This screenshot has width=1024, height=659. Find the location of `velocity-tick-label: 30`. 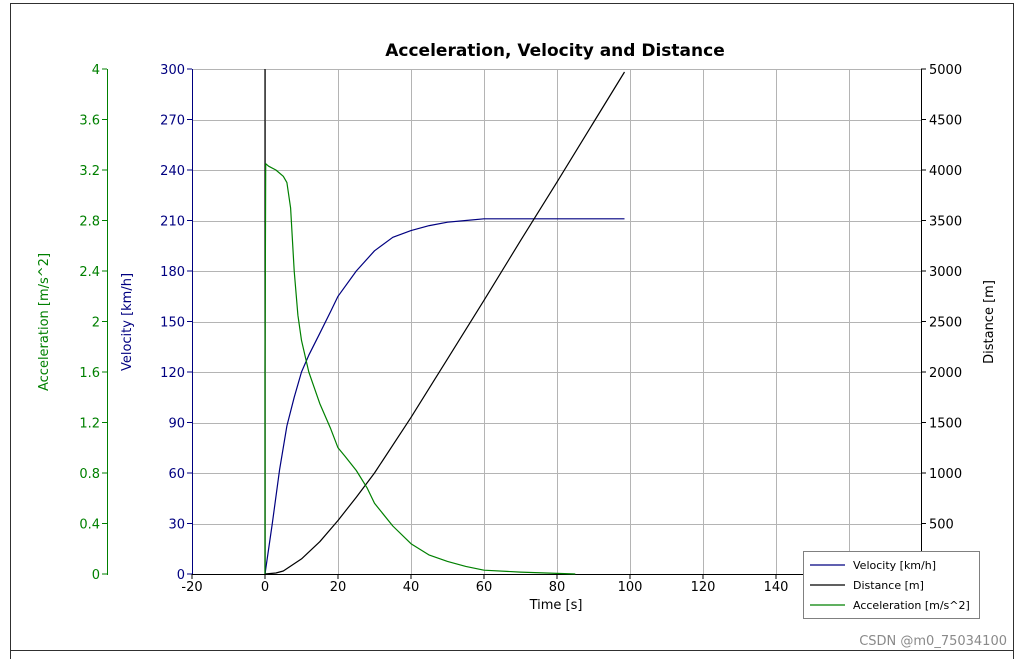

velocity-tick-label: 30 is located at coordinates (176, 525).